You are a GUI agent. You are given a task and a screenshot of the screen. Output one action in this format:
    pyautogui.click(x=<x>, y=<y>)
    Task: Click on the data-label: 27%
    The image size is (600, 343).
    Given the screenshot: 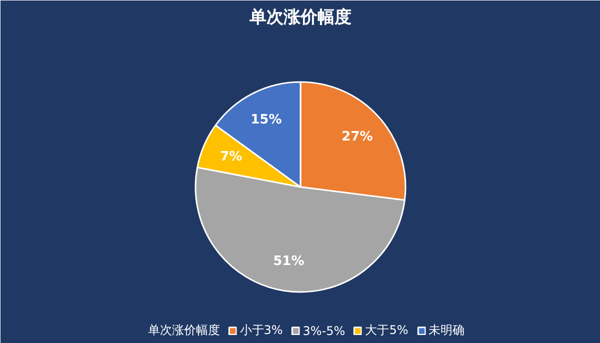 What is the action you would take?
    pyautogui.click(x=357, y=137)
    